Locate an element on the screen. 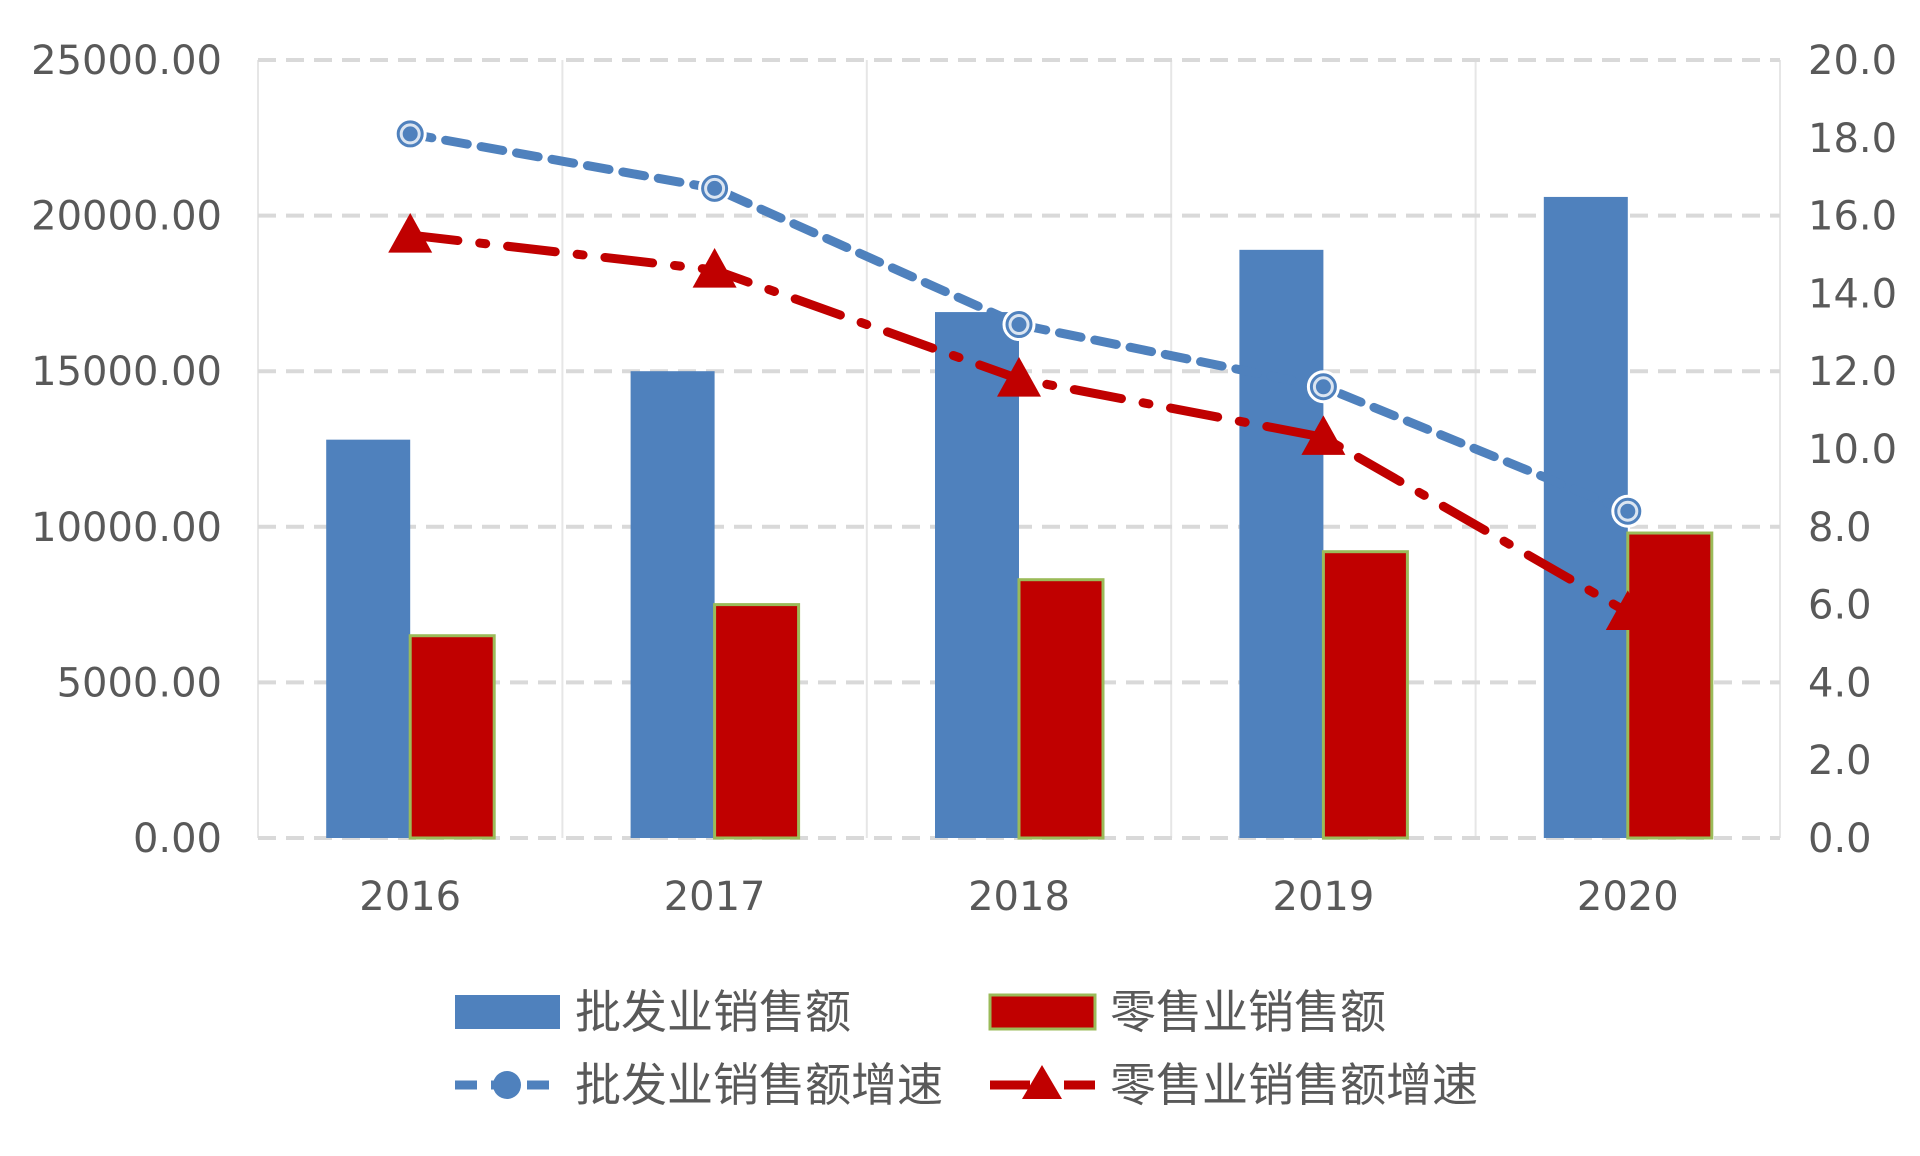 This screenshot has width=1920, height=1156. y-left-tick-label: 15000.00 is located at coordinates (126, 372).